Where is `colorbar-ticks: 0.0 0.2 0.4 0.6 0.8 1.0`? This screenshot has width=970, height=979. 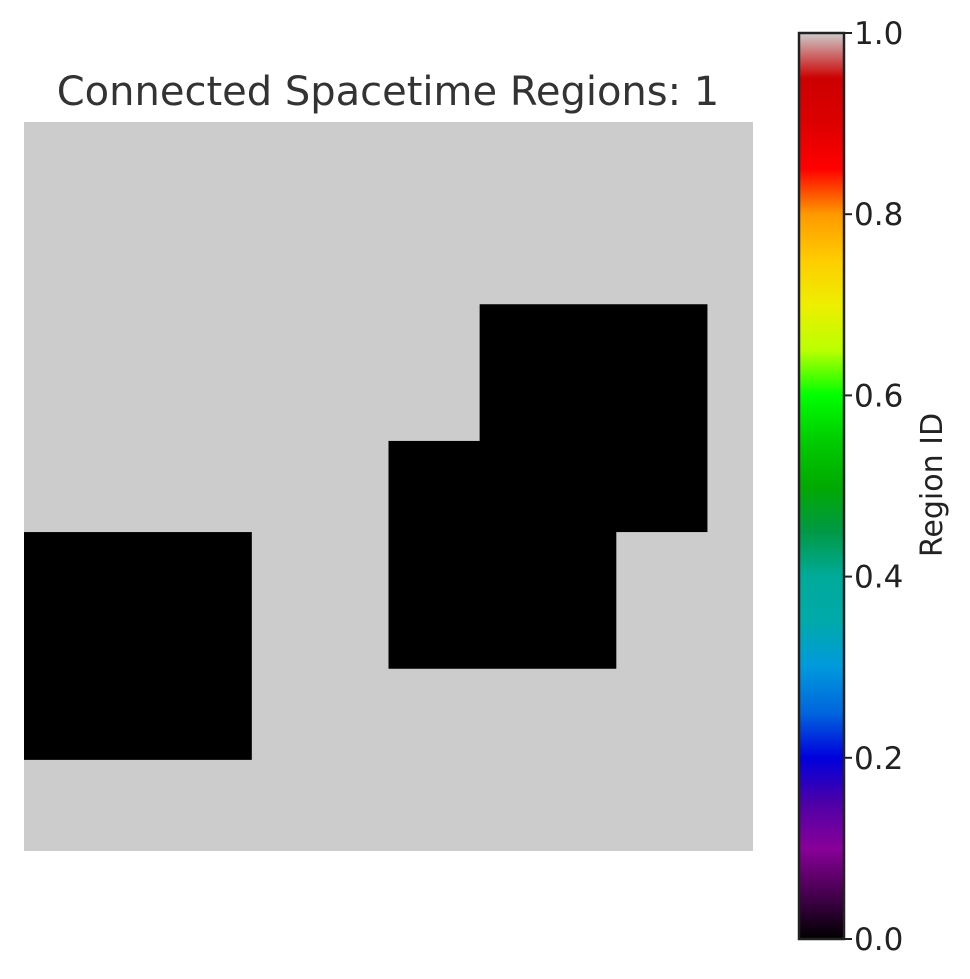 colorbar-ticks: 0.0 0.2 0.4 0.6 0.8 1.0 is located at coordinates (873, 487).